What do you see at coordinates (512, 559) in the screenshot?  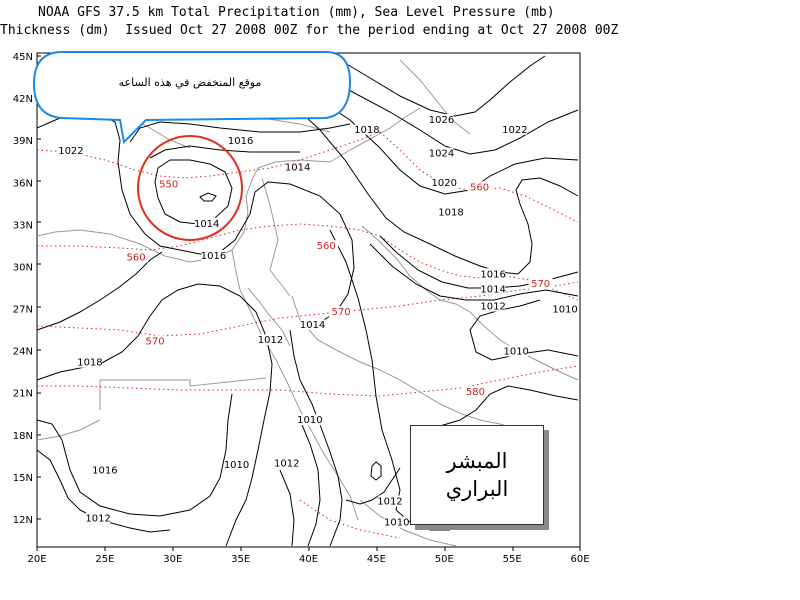 I see `longitude-label: 55E` at bounding box center [512, 559].